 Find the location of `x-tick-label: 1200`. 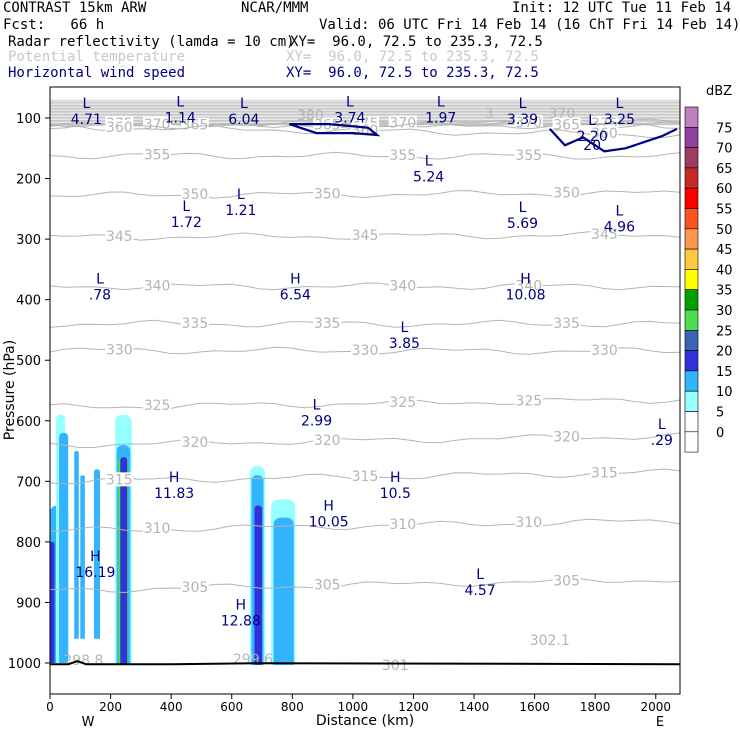

x-tick-label: 1200 is located at coordinates (413, 707).